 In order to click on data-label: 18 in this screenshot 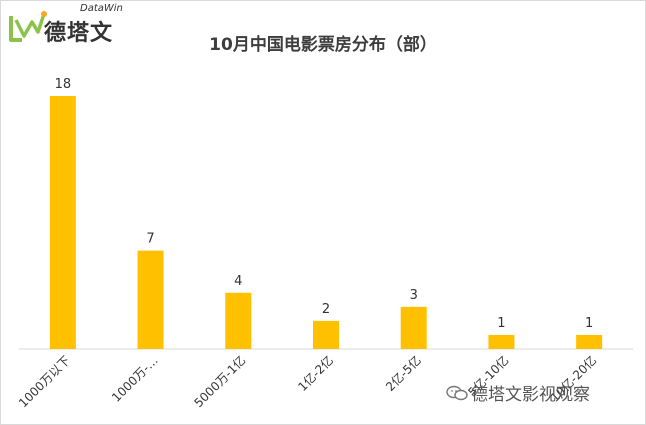, I will do `click(63, 84)`.